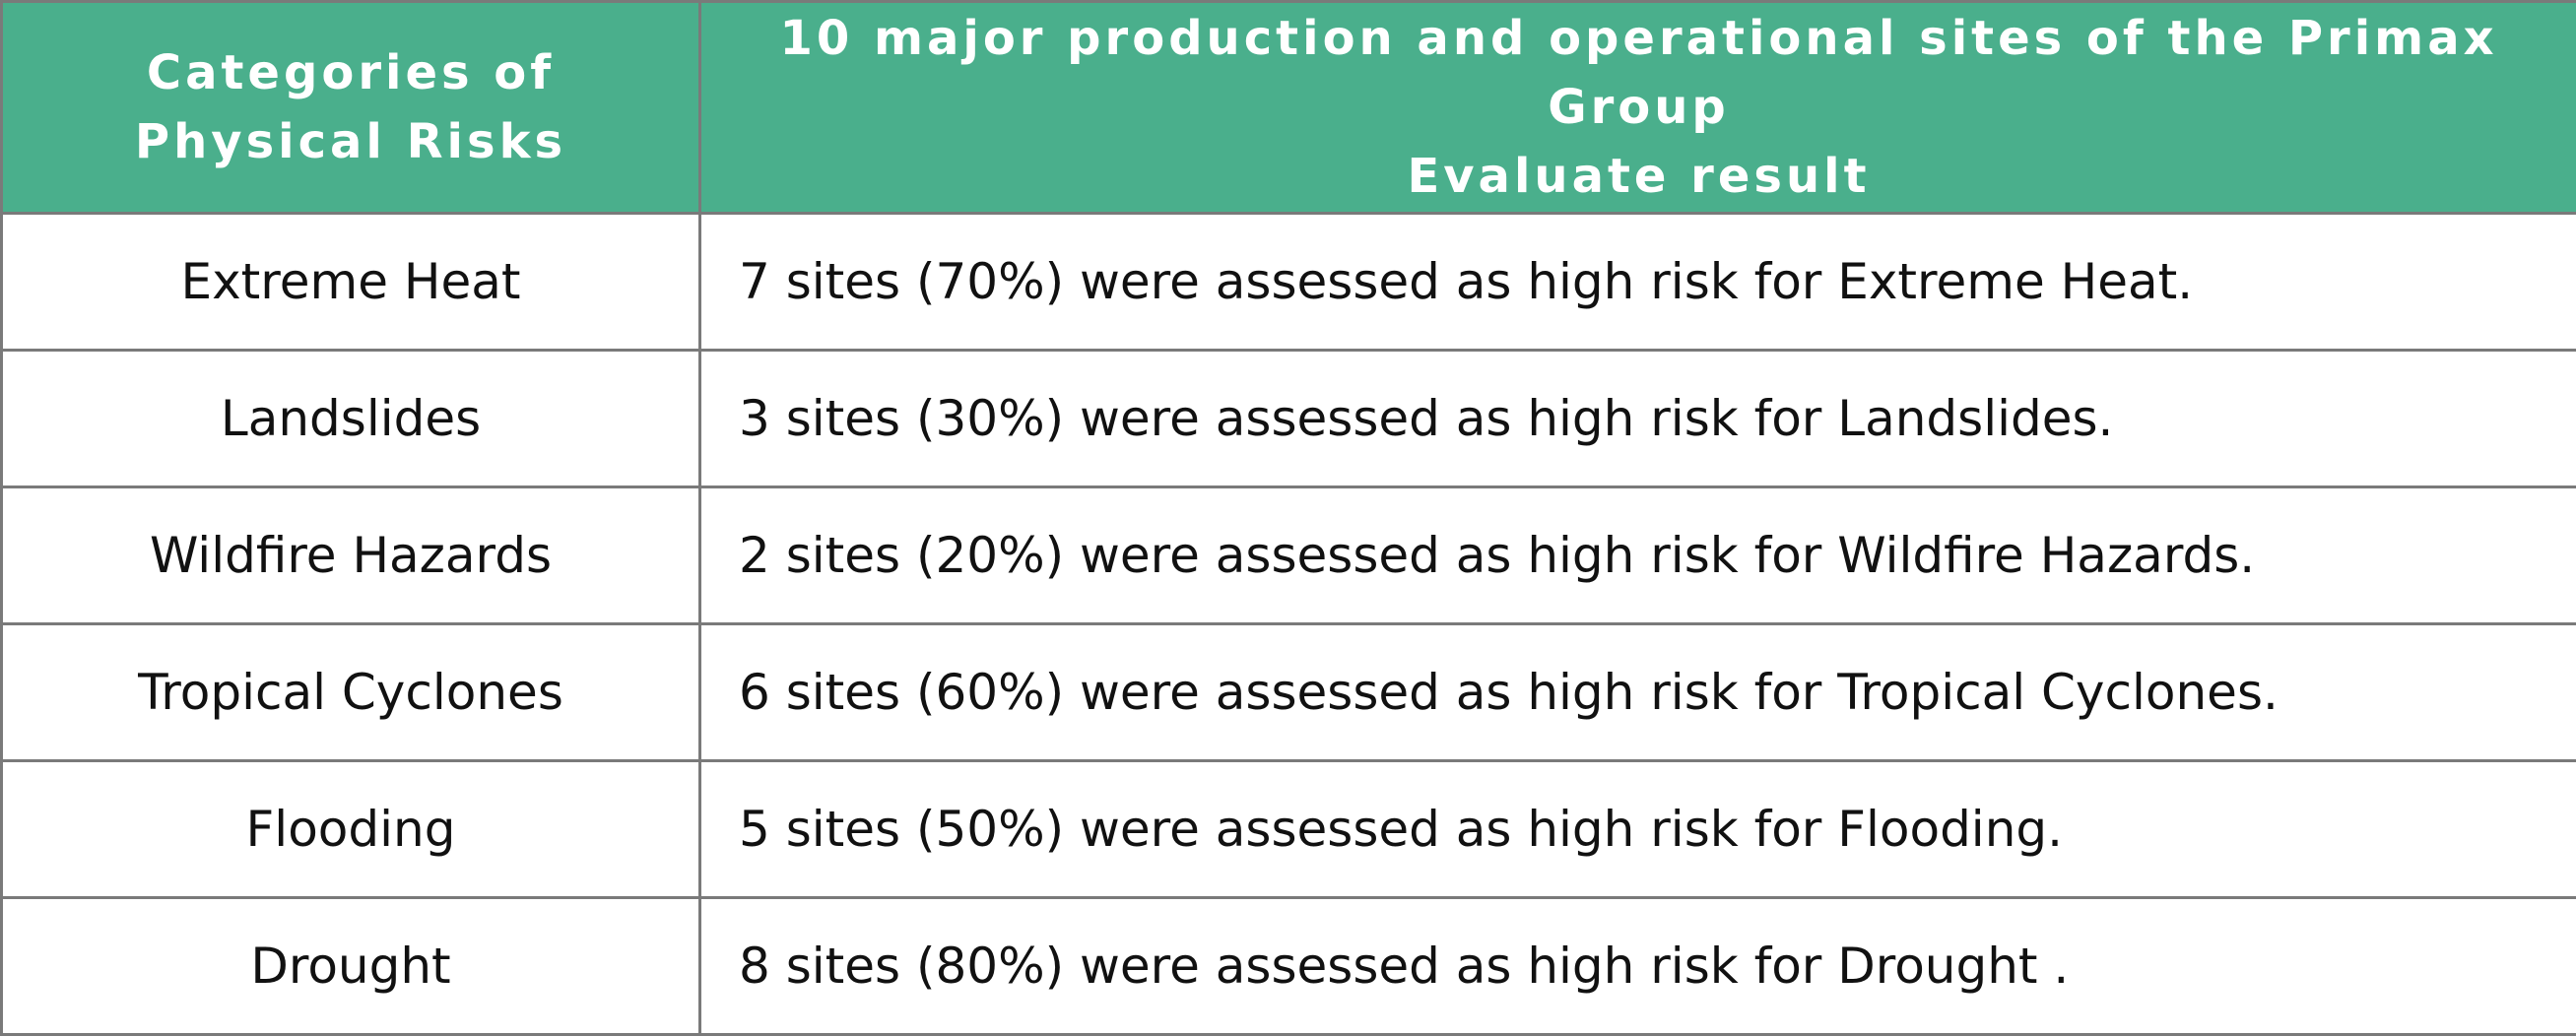 Image resolution: width=2576 pixels, height=1036 pixels. Describe the element at coordinates (351, 282) in the screenshot. I see `risk-category: Extreme Heat` at that location.